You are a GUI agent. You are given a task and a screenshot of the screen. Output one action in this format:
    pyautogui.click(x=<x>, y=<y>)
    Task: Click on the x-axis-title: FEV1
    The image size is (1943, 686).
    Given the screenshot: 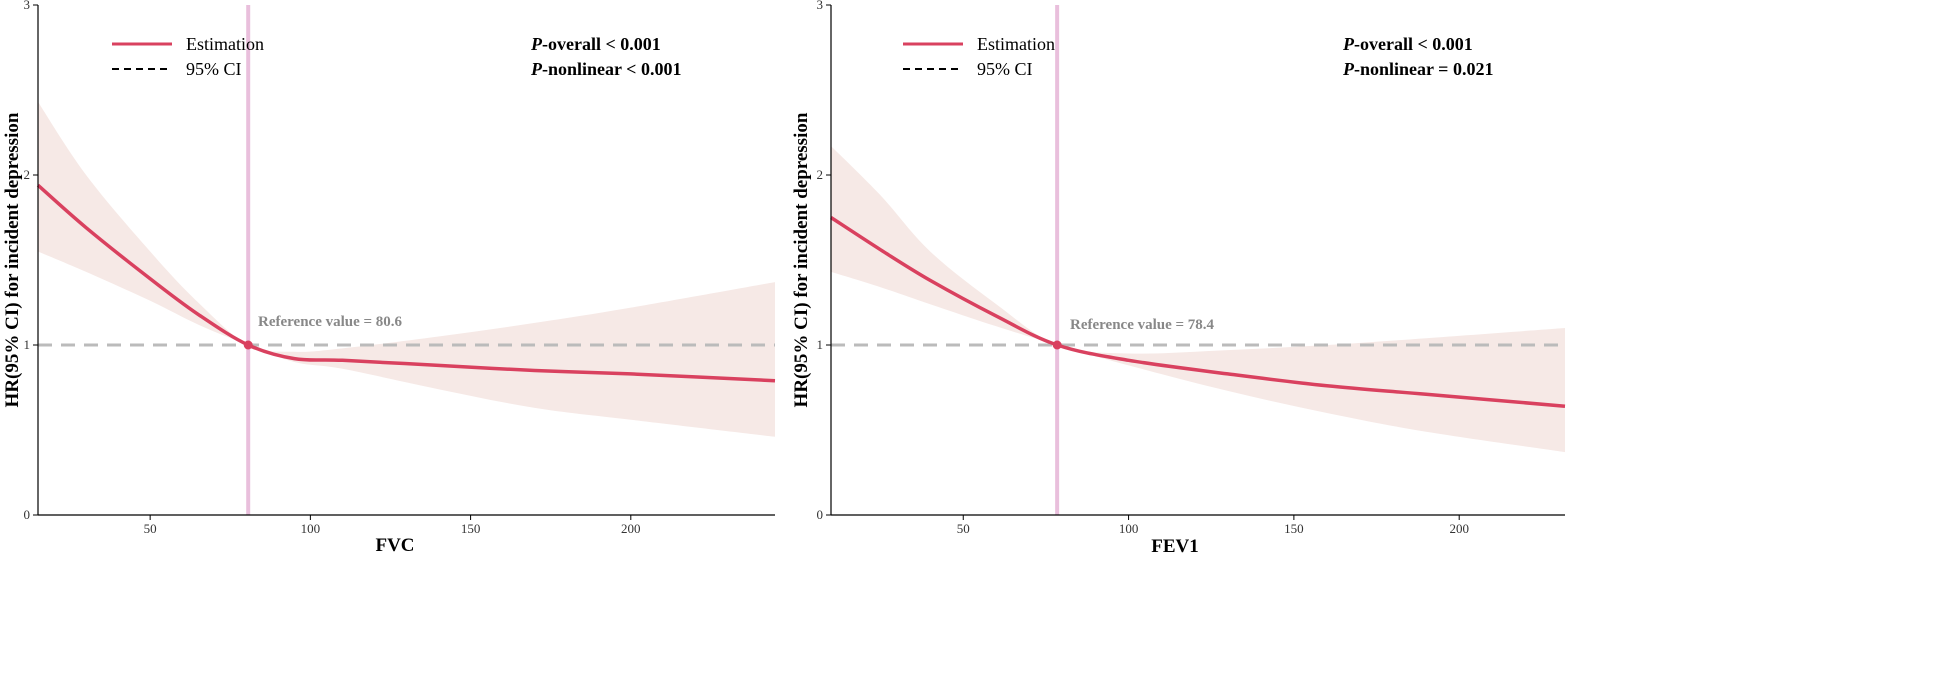 What is the action you would take?
    pyautogui.click(x=1175, y=546)
    